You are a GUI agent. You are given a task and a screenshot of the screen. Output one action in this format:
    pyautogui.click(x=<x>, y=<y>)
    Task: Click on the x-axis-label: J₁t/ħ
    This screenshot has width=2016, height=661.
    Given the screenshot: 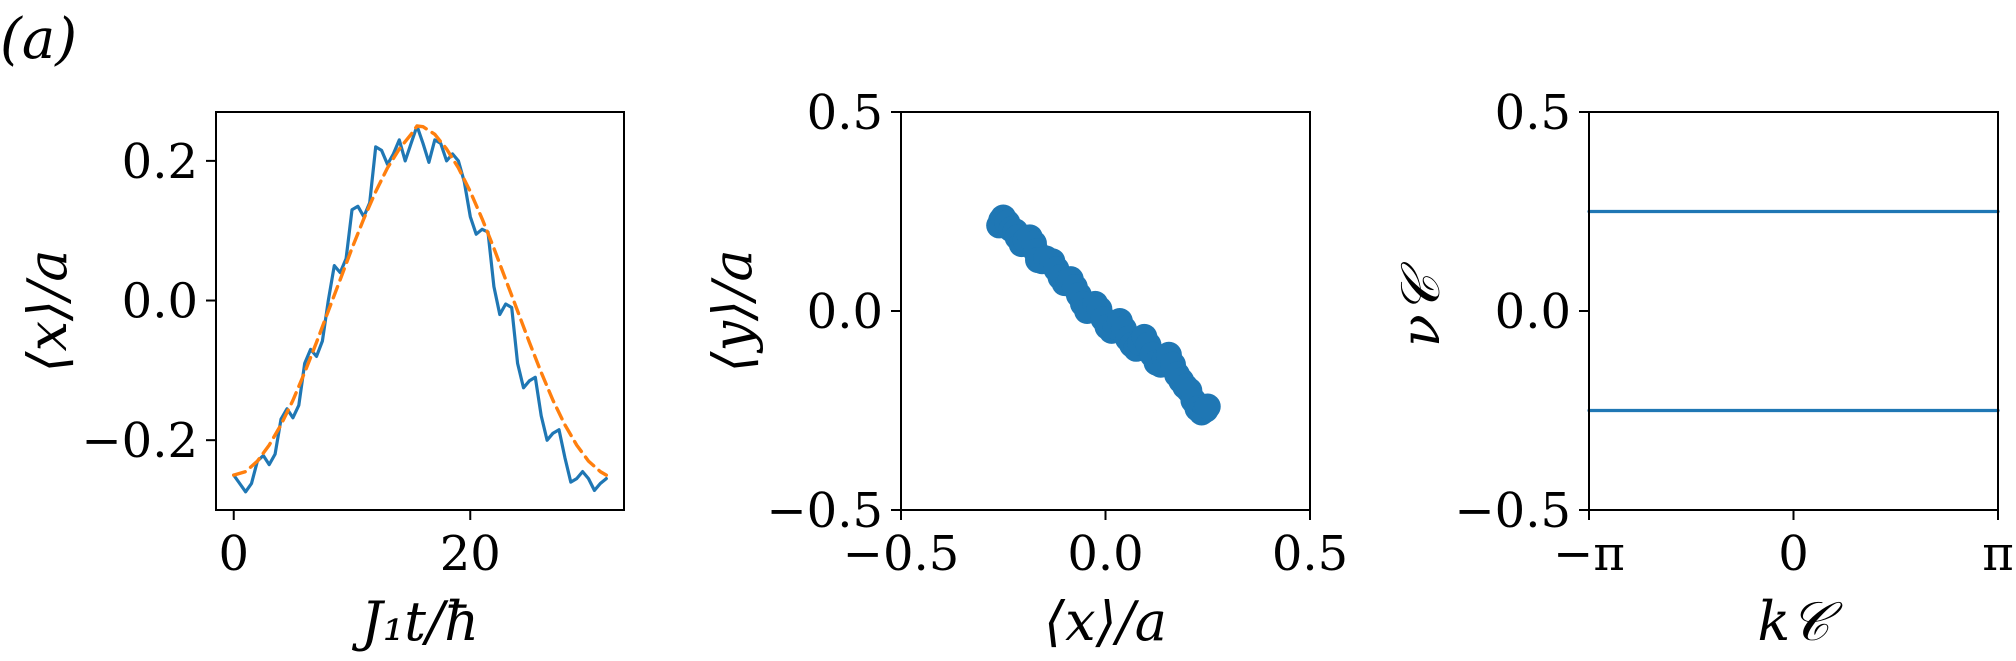 What is the action you would take?
    pyautogui.click(x=415, y=621)
    